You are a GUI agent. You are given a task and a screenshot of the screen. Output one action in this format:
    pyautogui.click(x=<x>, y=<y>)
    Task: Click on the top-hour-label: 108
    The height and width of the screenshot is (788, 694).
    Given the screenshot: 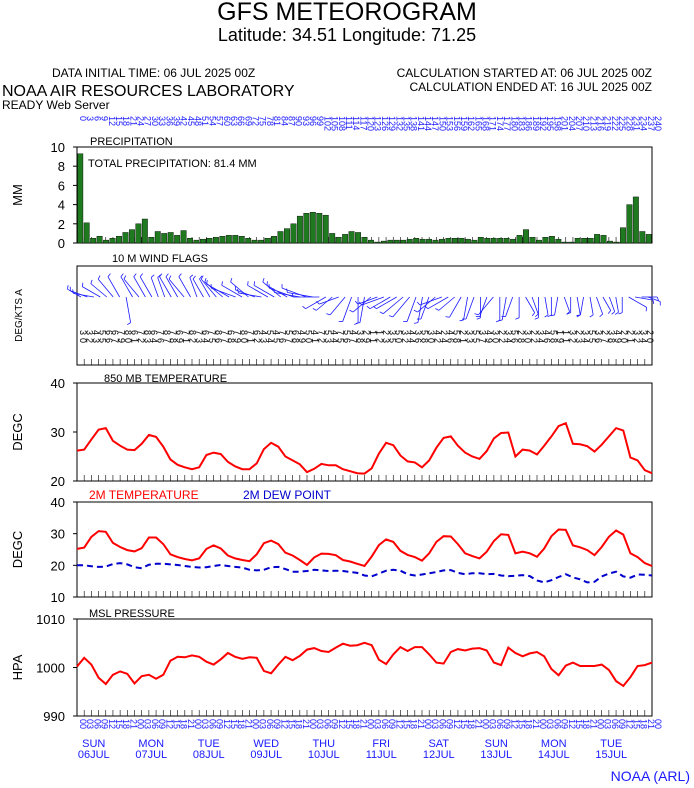 What is the action you would take?
    pyautogui.click(x=342, y=123)
    